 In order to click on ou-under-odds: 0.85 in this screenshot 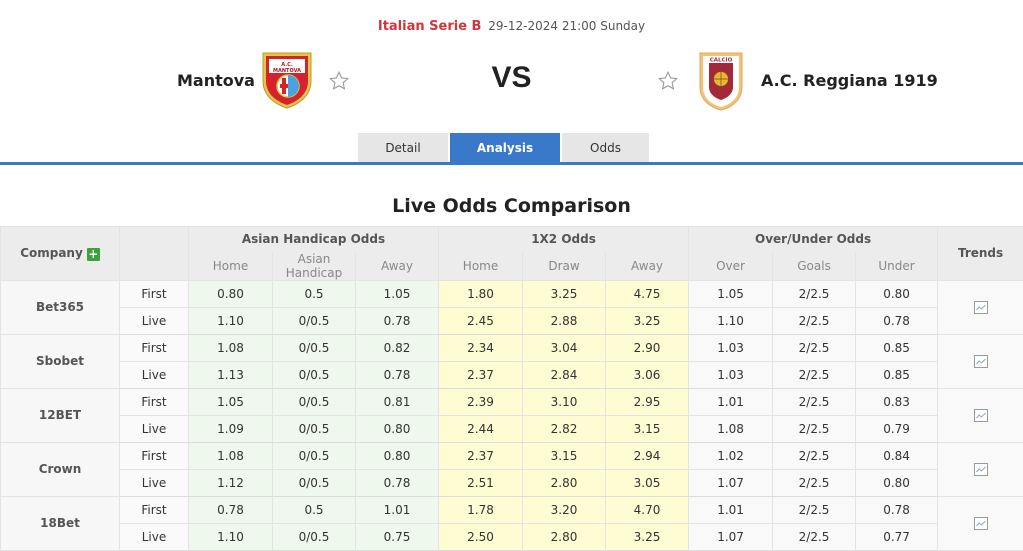, I will do `click(897, 347)`.